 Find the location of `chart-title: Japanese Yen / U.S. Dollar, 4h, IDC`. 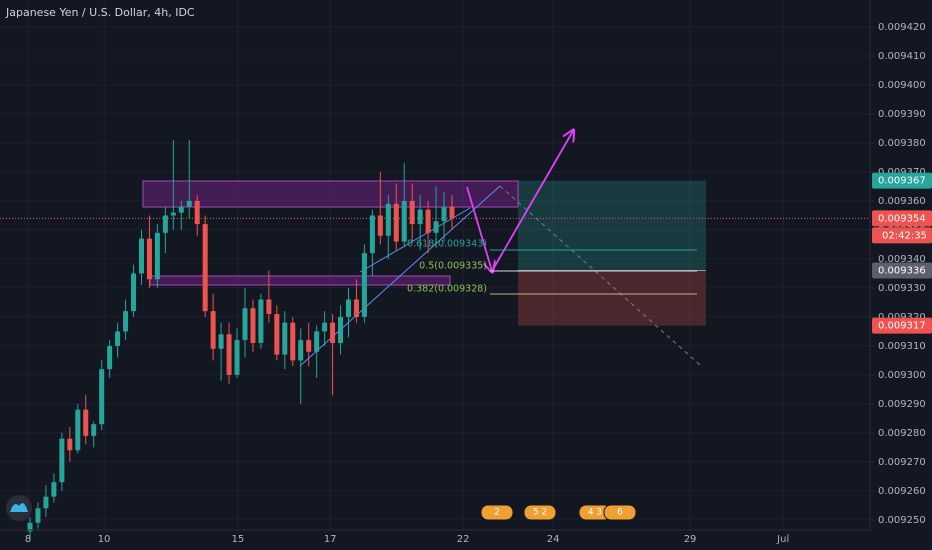

chart-title: Japanese Yen / U.S. Dollar, 4h, IDC is located at coordinates (100, 12).